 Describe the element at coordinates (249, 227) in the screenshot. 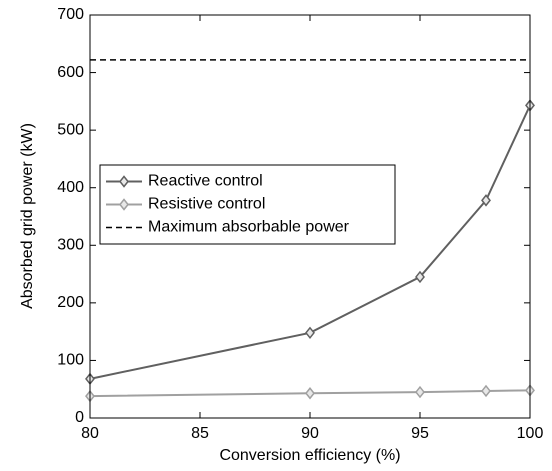

I see `legend-label: Maximum absorbable power` at that location.